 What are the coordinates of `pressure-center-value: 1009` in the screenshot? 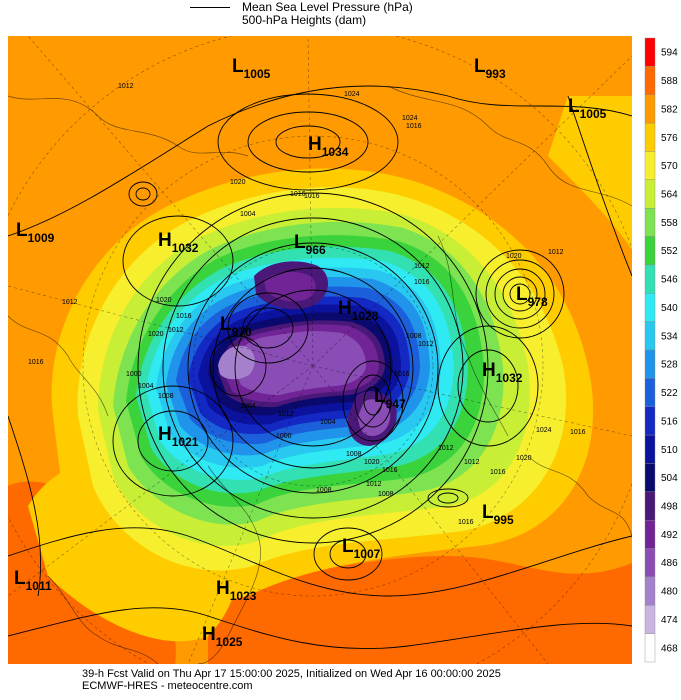 It's located at (41, 238).